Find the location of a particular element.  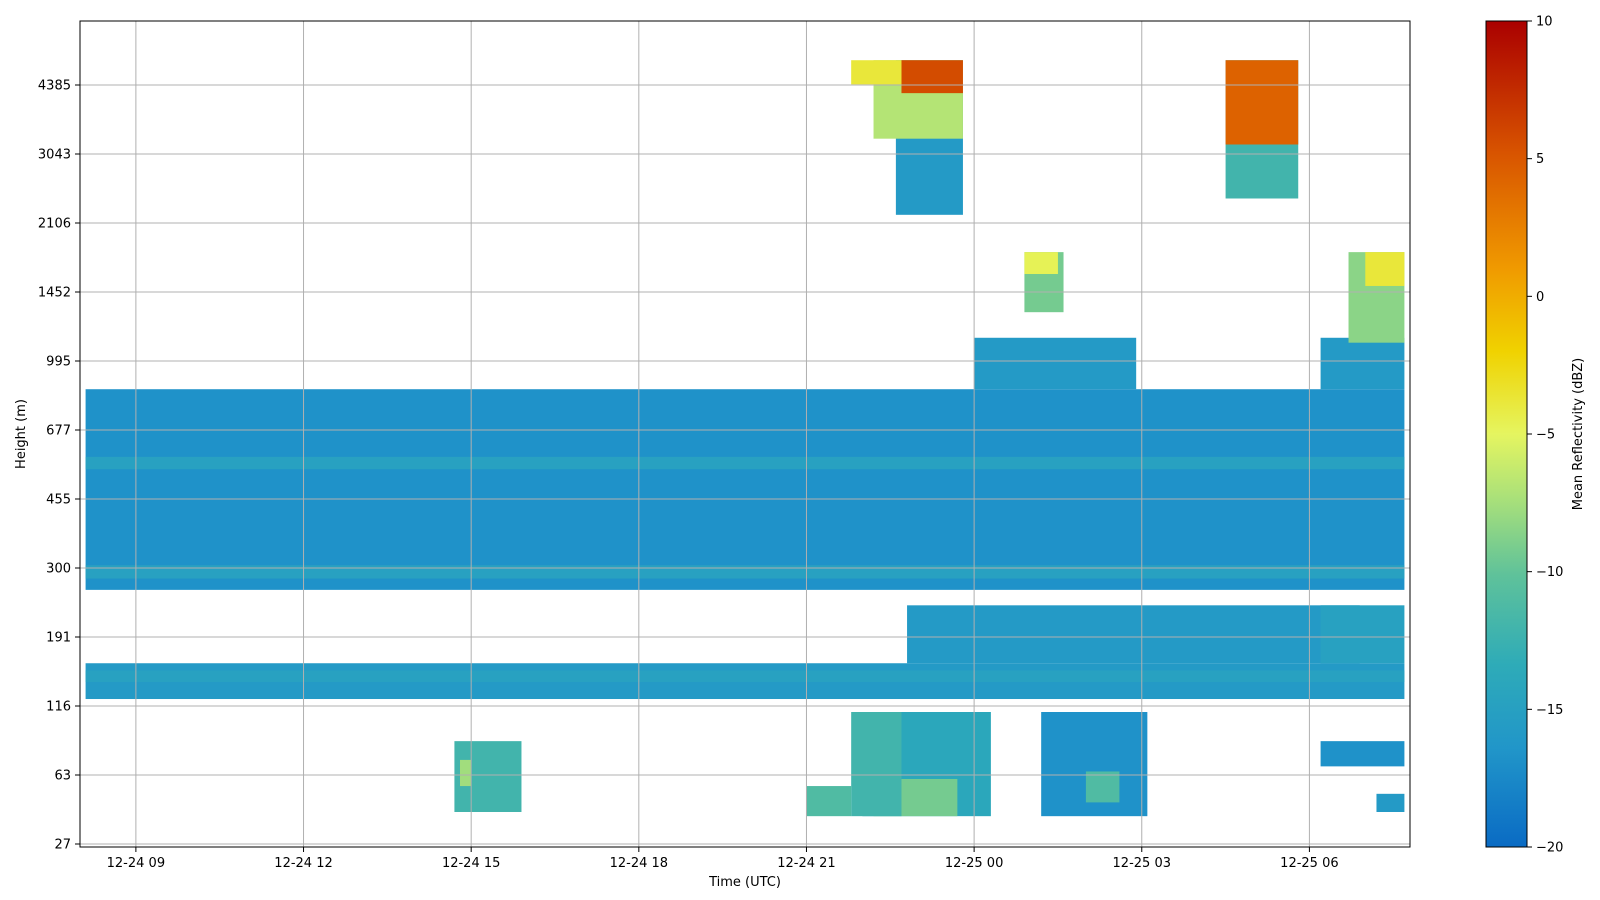

x-axis-label: Time (UTC) is located at coordinates (744, 882).